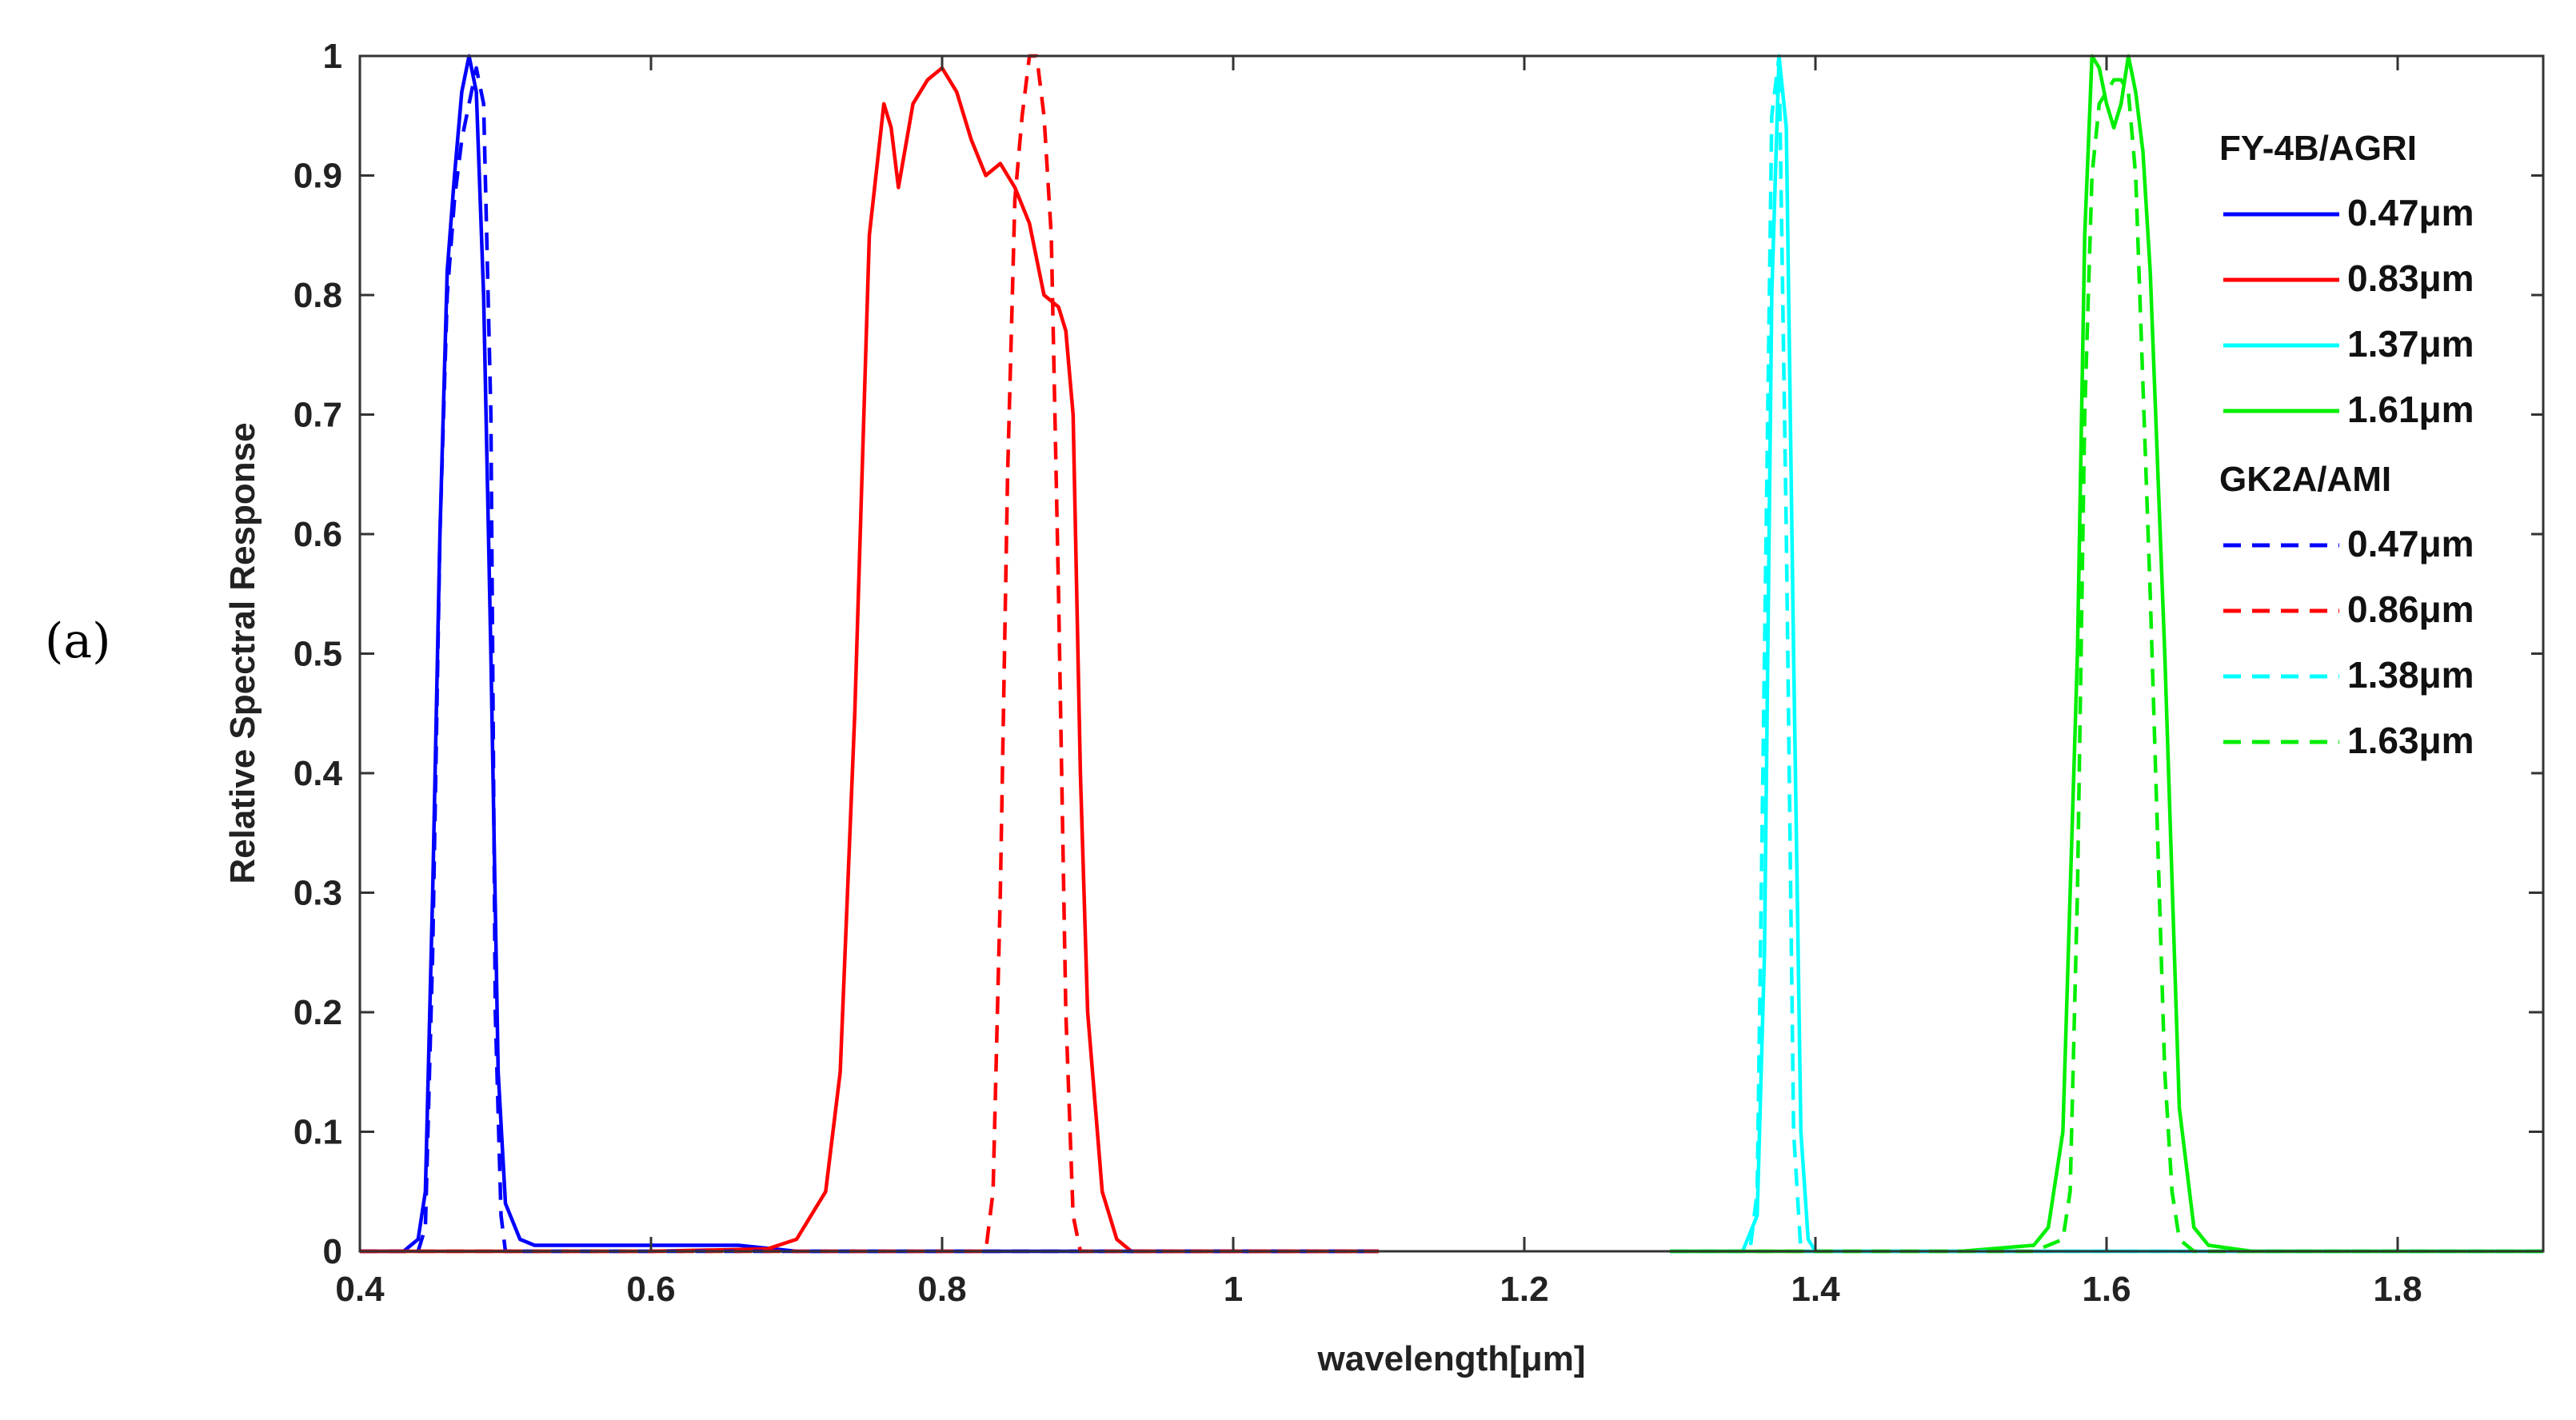 This screenshot has width=2576, height=1420. What do you see at coordinates (1234, 1289) in the screenshot?
I see `x-tick-label: 1` at bounding box center [1234, 1289].